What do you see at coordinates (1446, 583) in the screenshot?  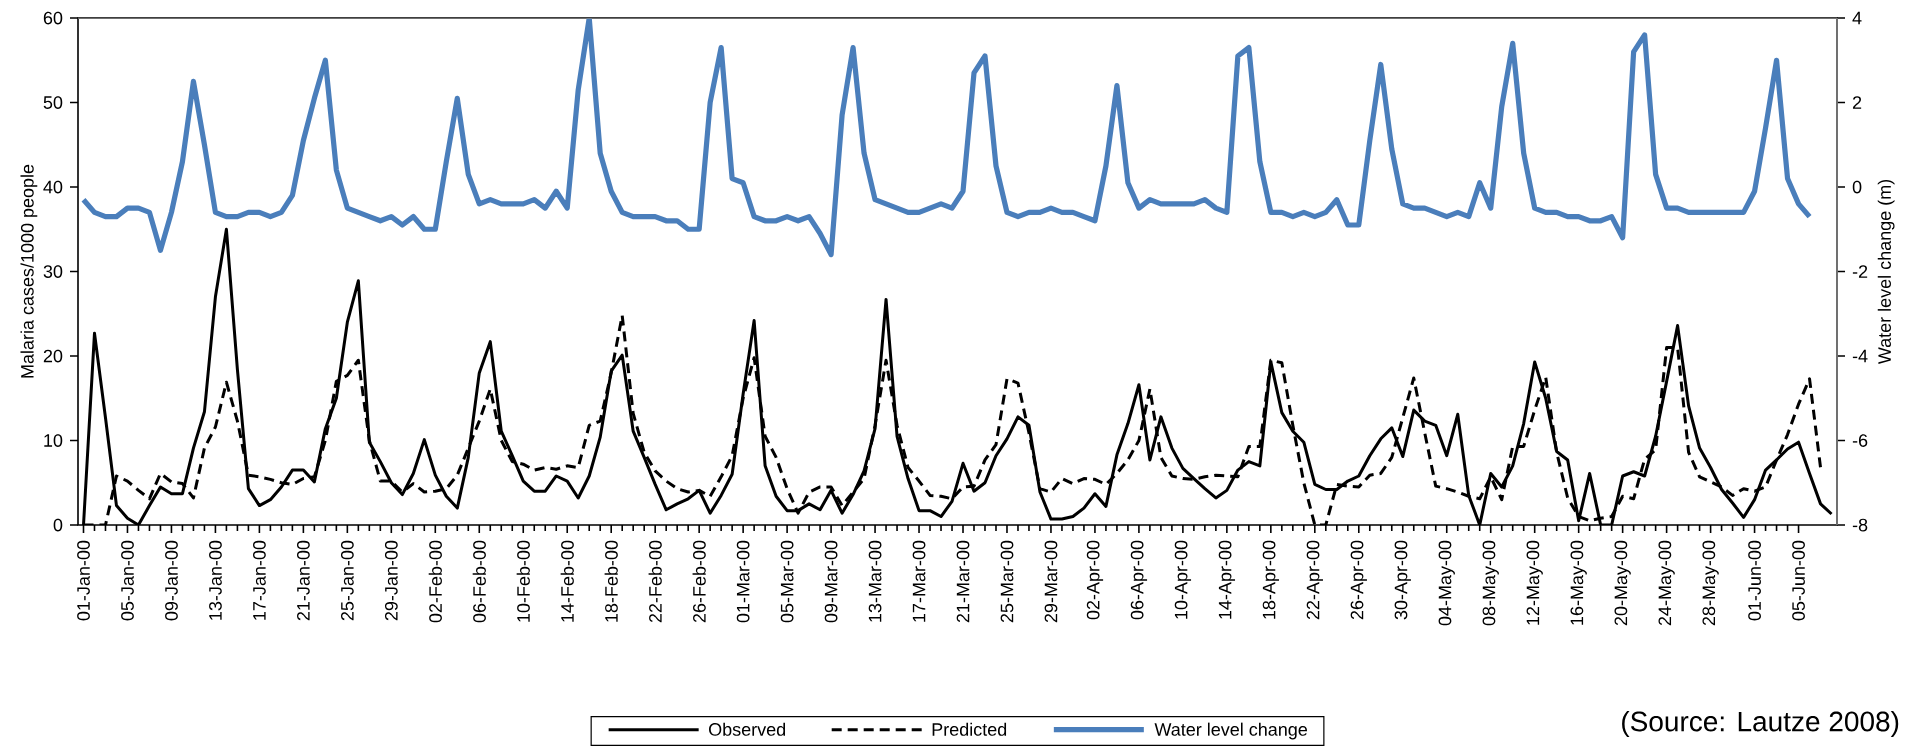 I see `x-tick-label: 04-May-00` at bounding box center [1446, 583].